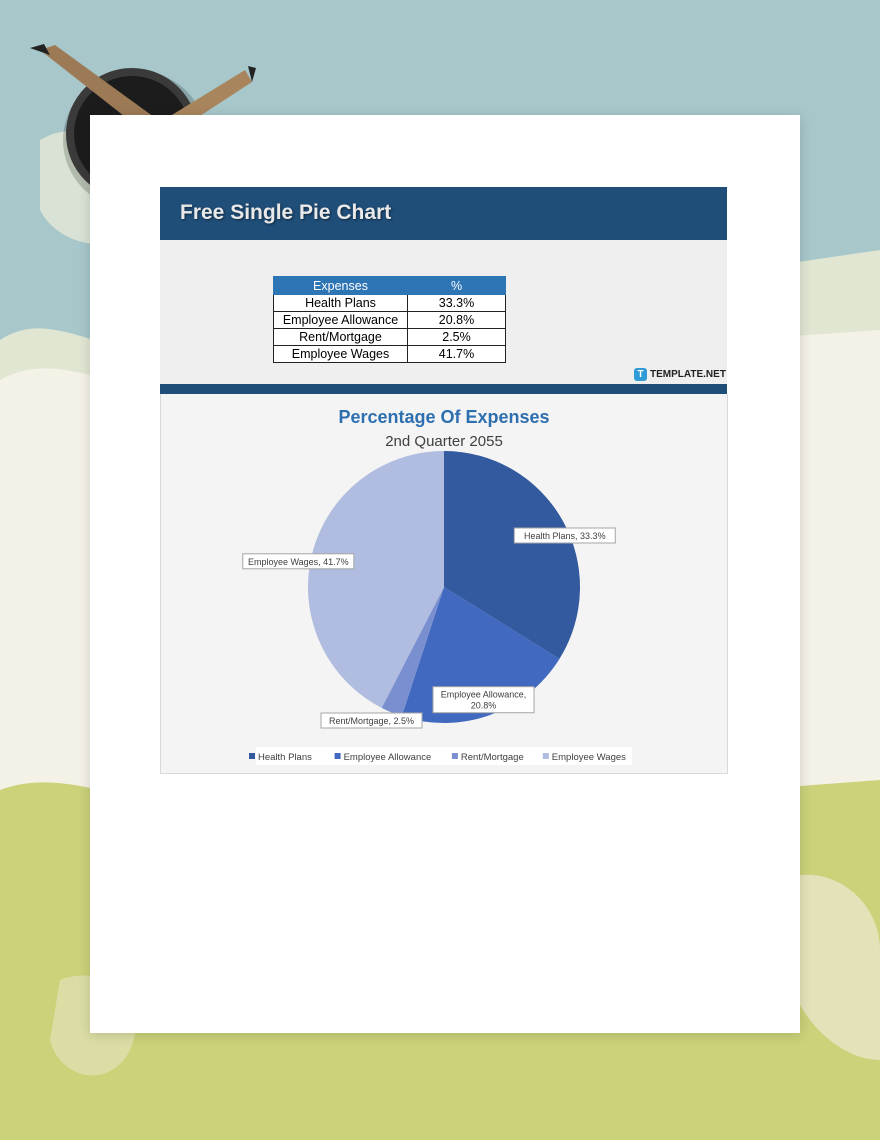  I want to click on data-label: Employee Allowance,20.8%, so click(483, 700).